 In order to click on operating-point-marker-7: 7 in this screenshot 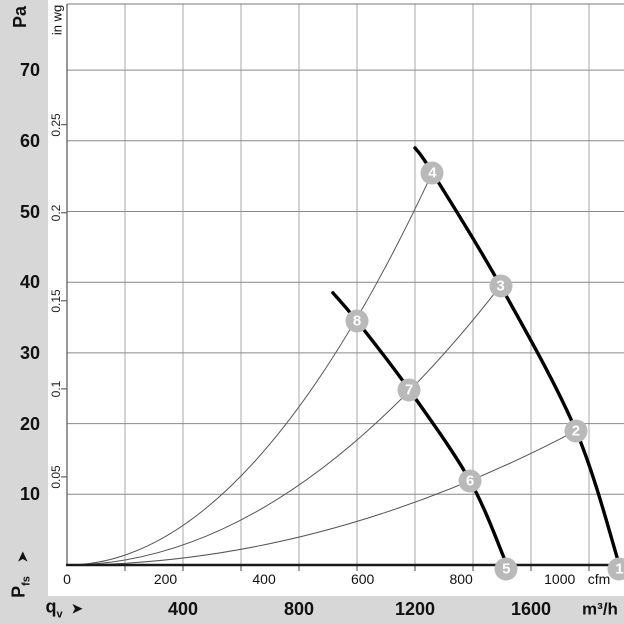, I will do `click(409, 390)`.